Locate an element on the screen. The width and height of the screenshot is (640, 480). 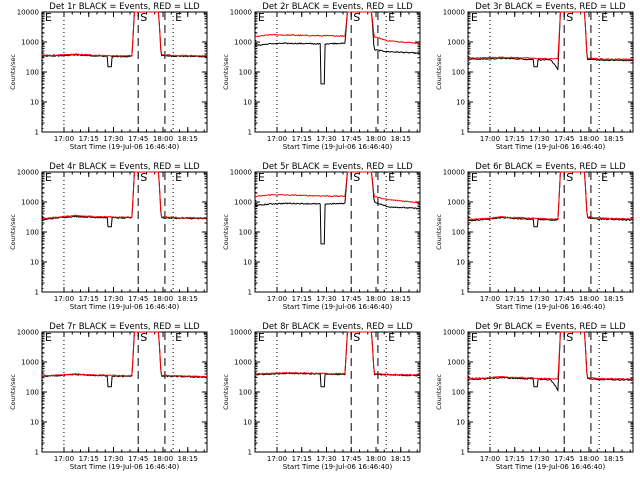
chart-title: Det 7r BLACK = Events, RED = LLD is located at coordinates (124, 327).